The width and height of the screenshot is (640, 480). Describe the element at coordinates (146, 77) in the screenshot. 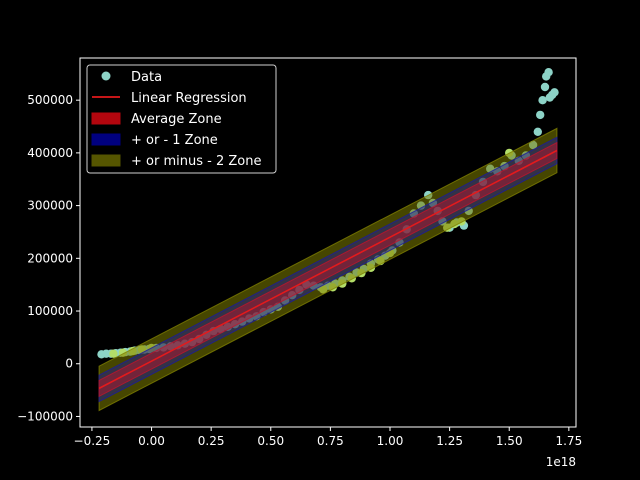

I see `legend-label: Data` at that location.